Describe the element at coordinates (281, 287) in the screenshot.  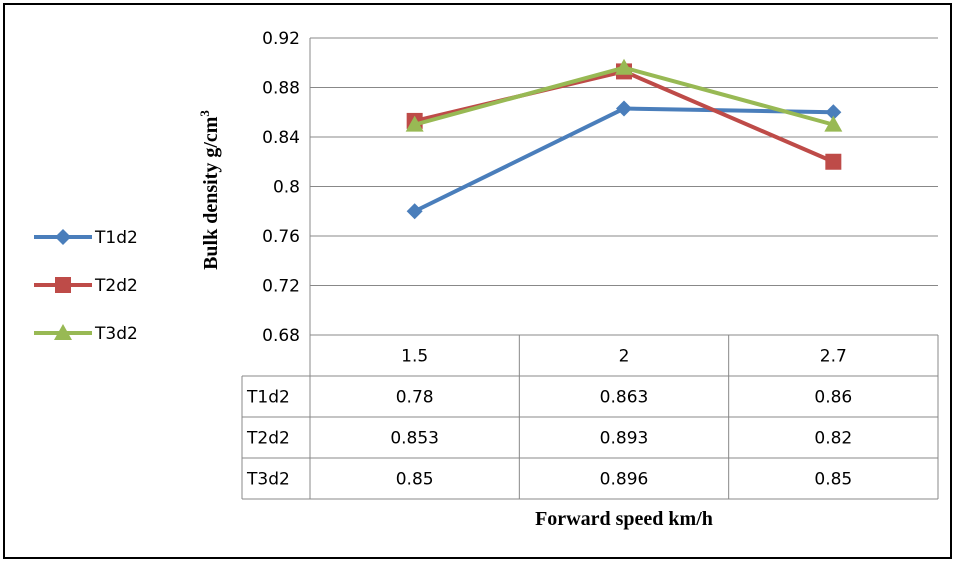
I see `y-tick-label: 0.72` at that location.